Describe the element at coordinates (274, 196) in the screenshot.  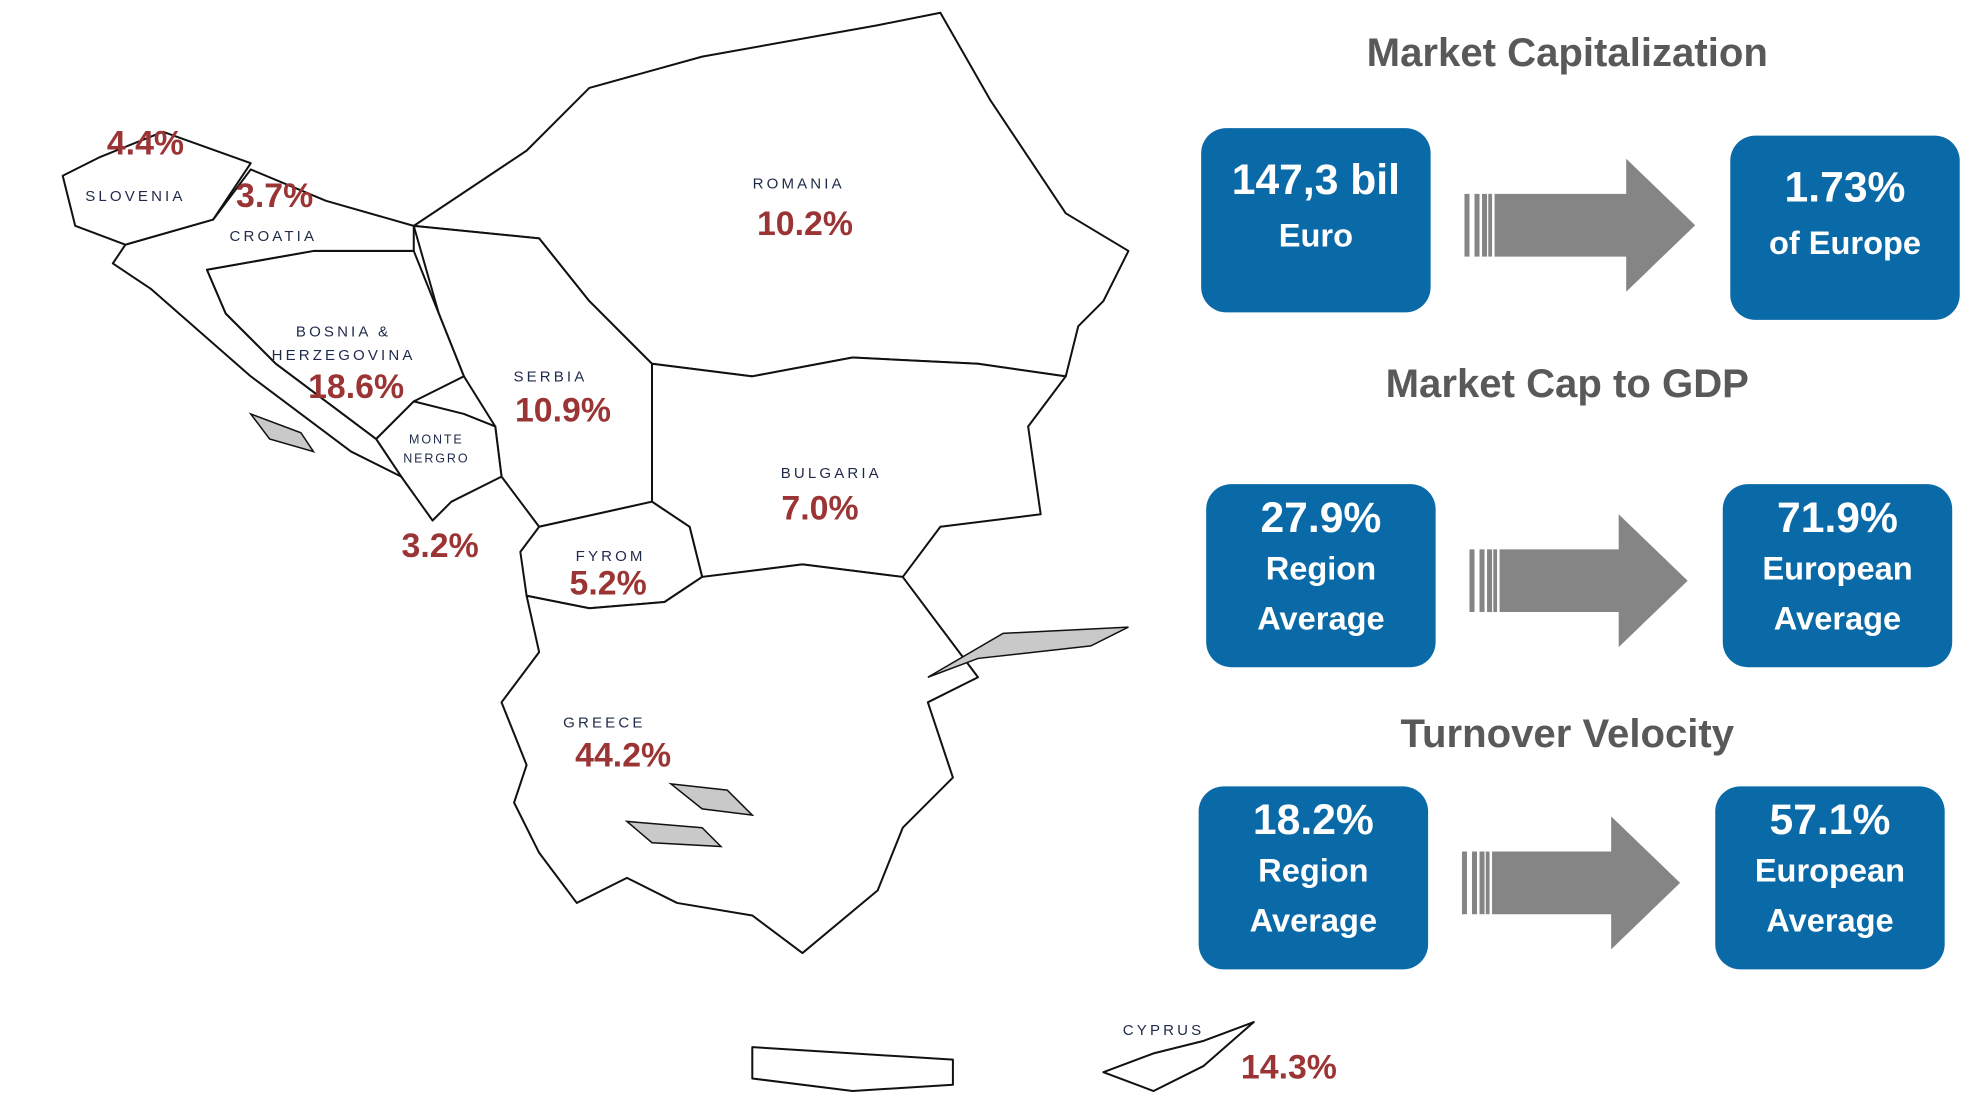
I see `country-share: 3.7%` at that location.